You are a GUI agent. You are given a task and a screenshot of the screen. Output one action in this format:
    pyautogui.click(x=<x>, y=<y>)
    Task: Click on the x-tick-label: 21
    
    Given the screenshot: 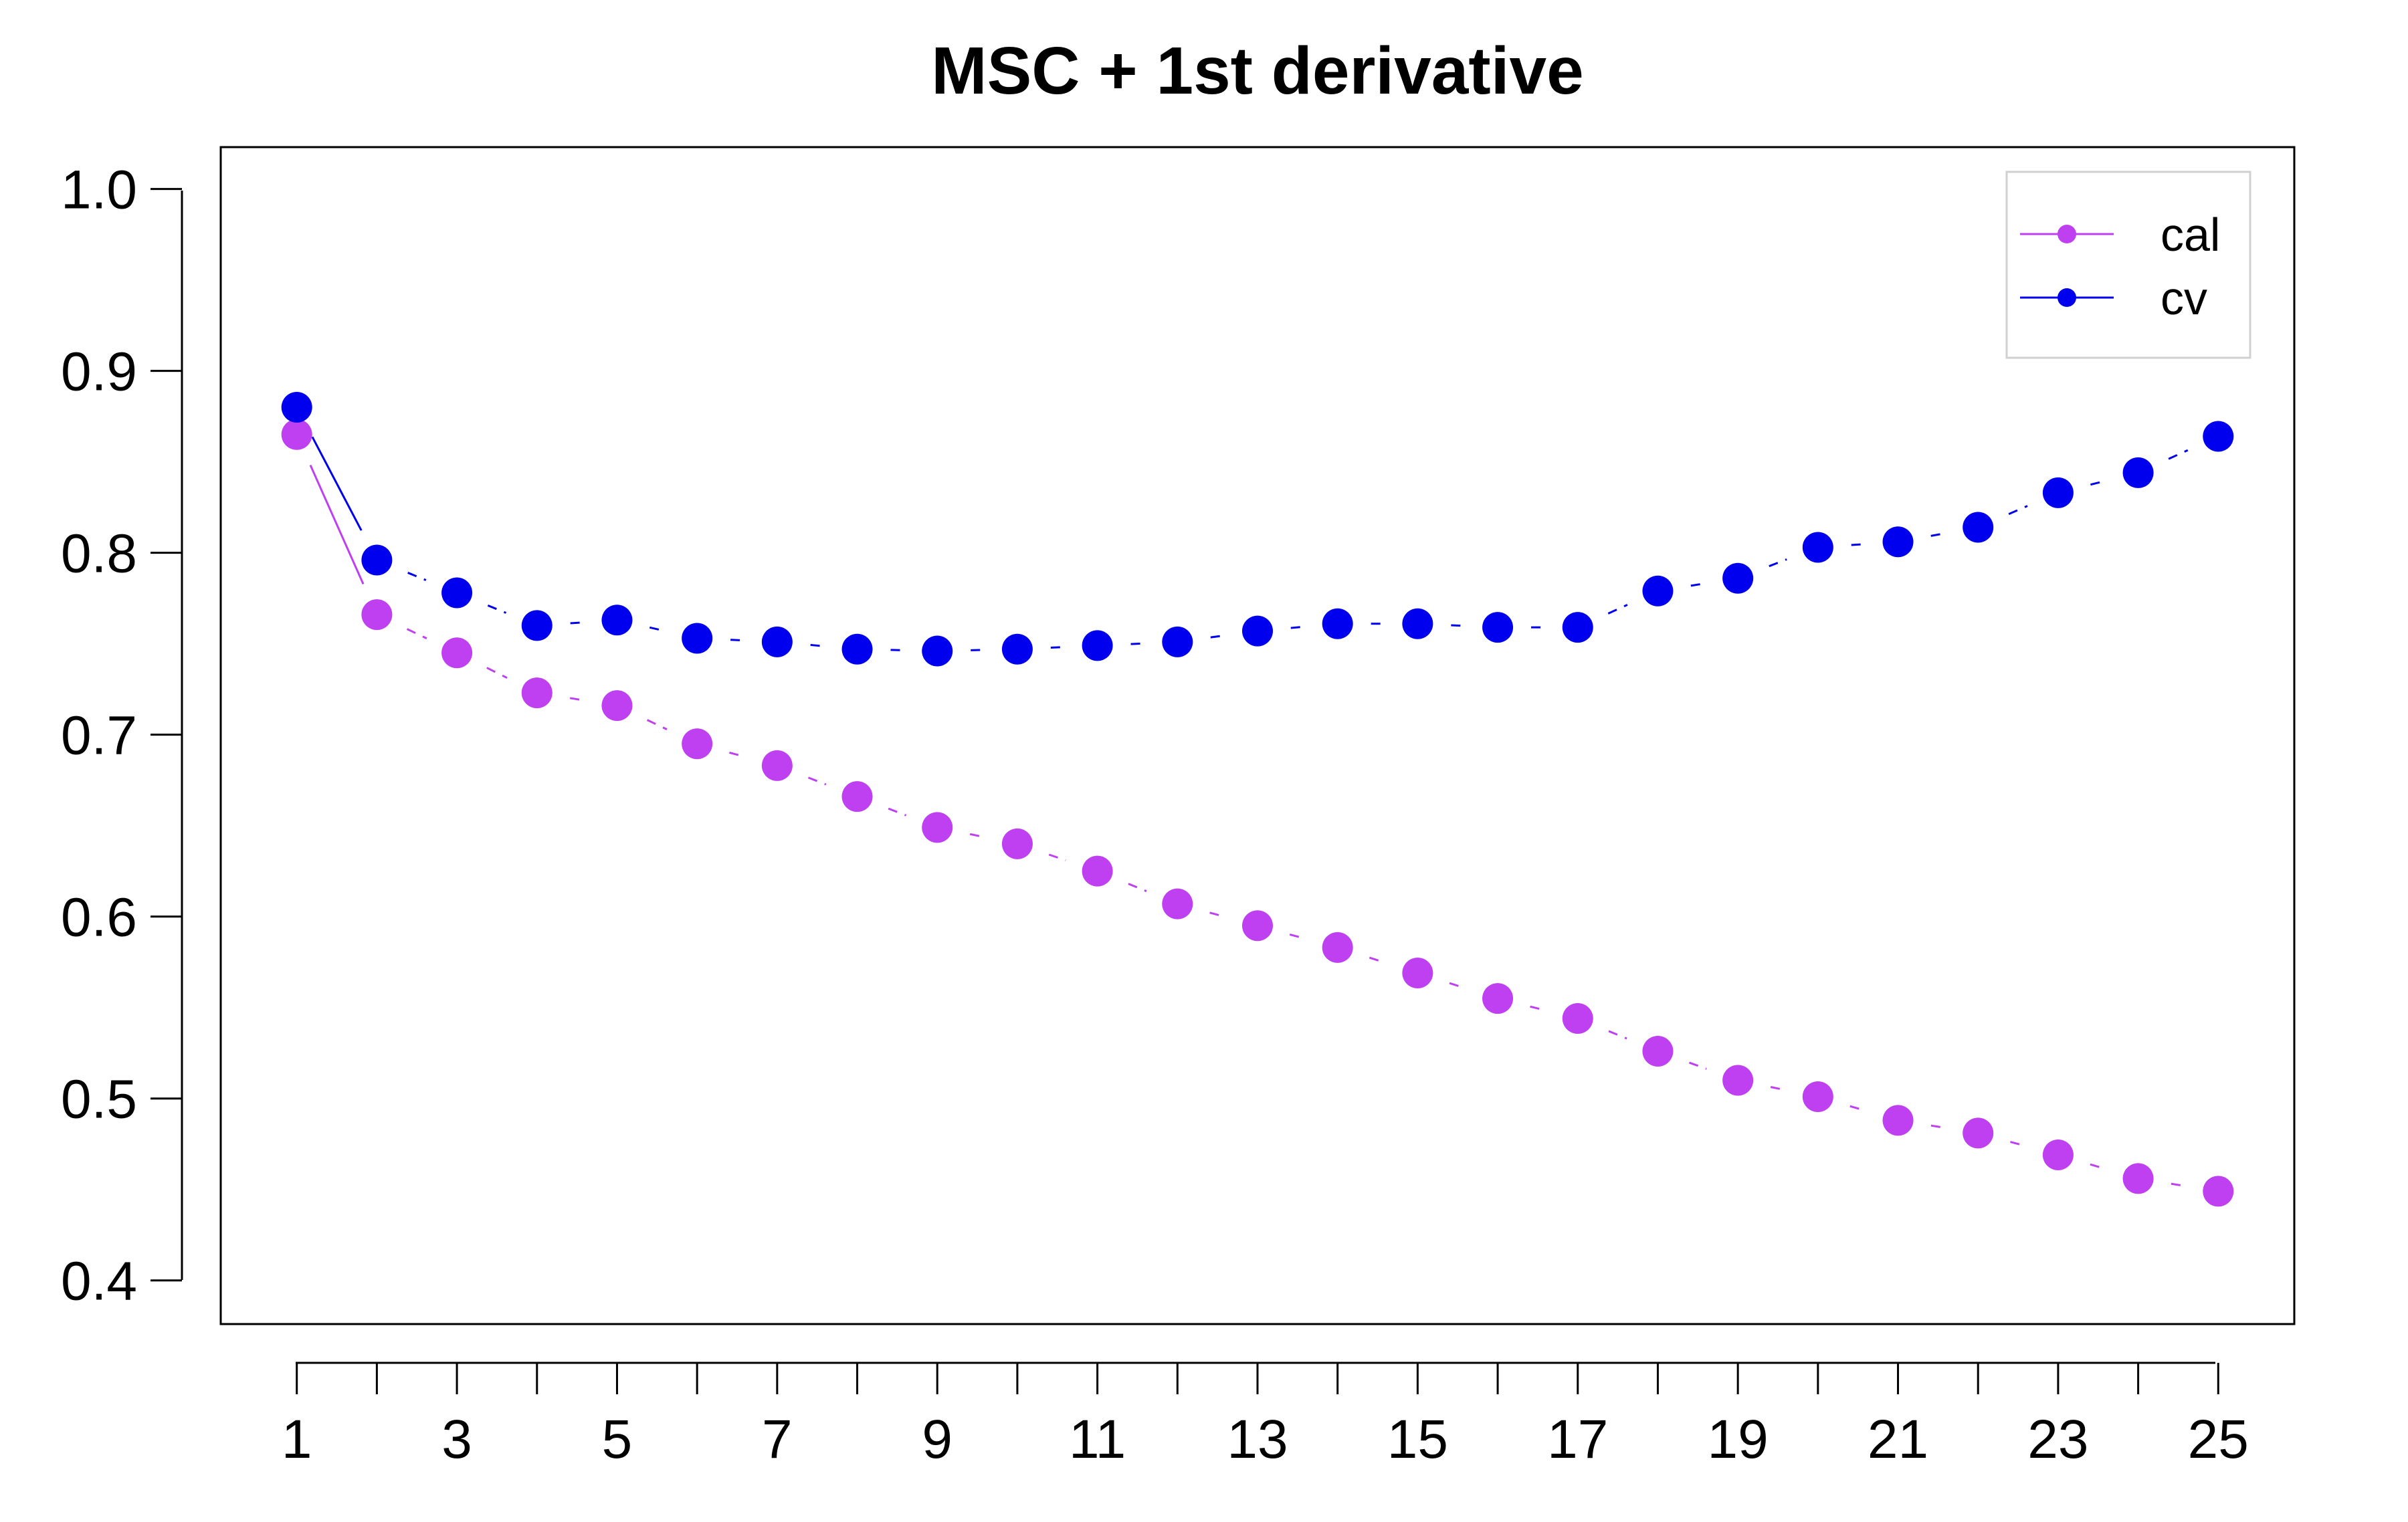 What is the action you would take?
    pyautogui.click(x=1898, y=1440)
    